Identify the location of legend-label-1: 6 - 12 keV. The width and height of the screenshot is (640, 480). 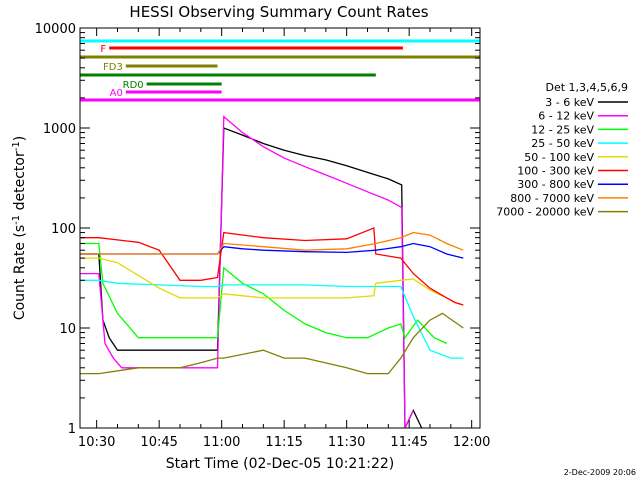
(566, 116).